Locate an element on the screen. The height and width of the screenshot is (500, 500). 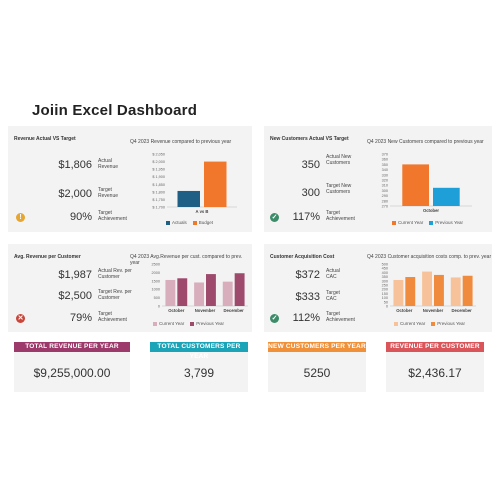
y-tick-label: 50 is located at coordinates (386, 302).